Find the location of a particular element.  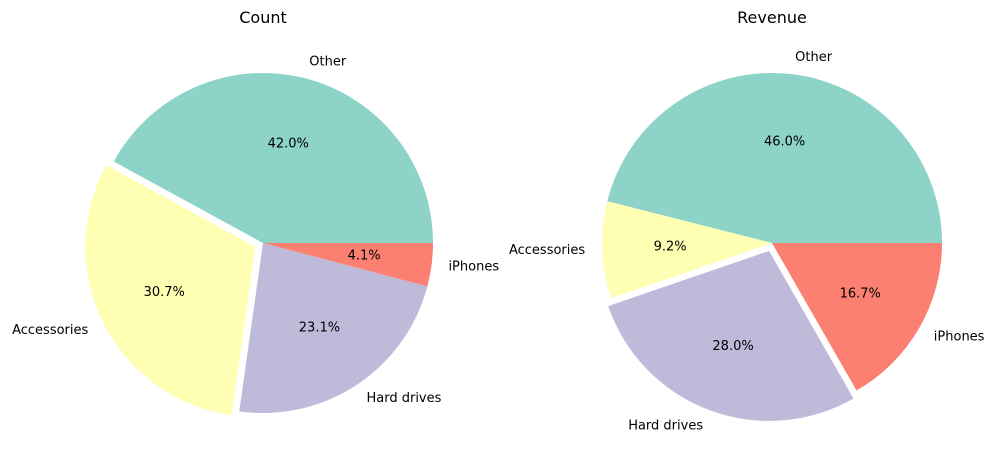

slice-percent-hard-drives: 28.0% is located at coordinates (732, 346).